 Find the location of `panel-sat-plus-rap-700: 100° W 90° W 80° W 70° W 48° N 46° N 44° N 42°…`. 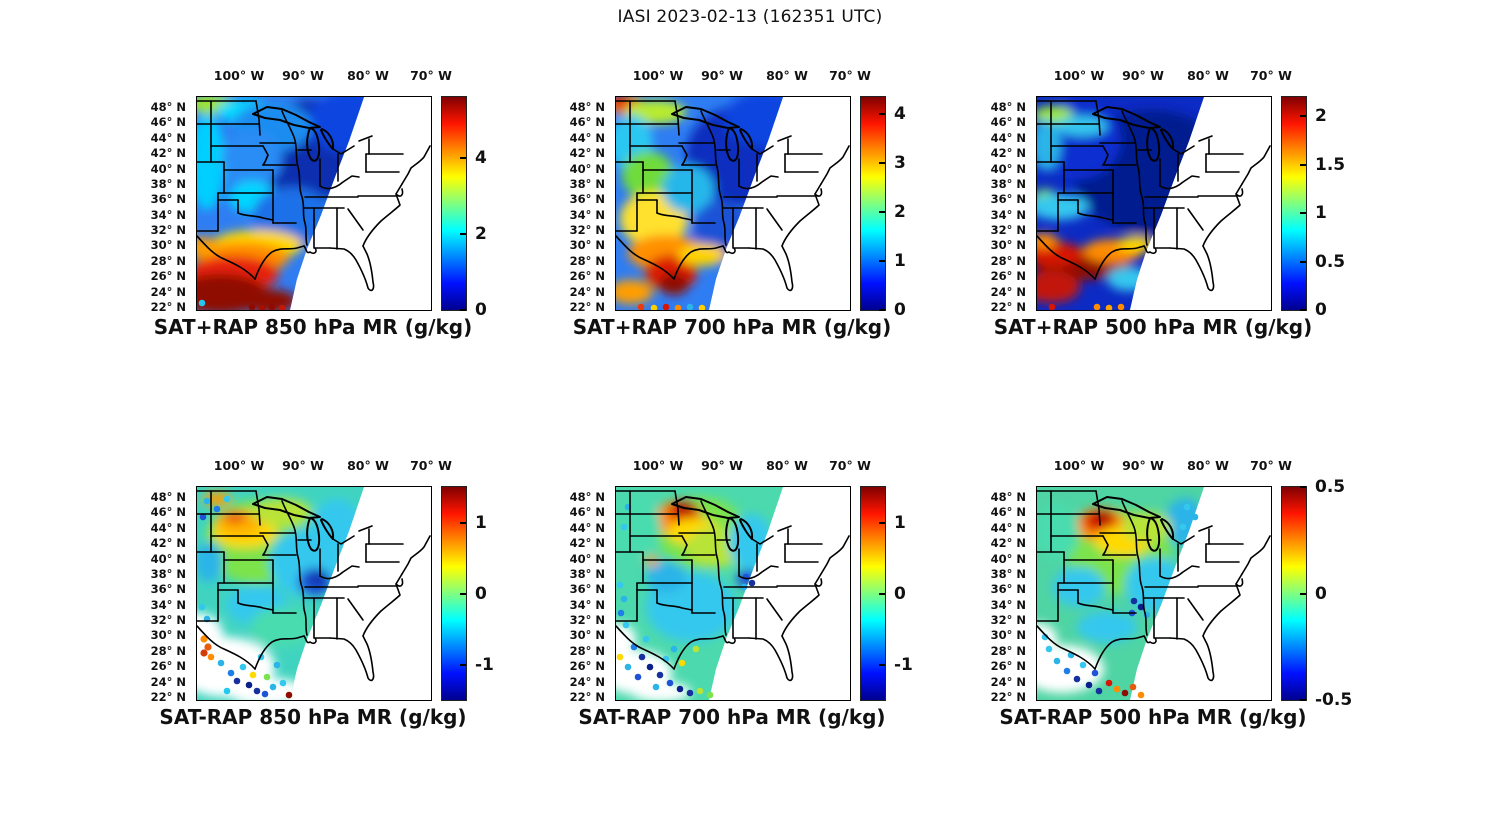

panel-sat-plus-rap-700: 100° W 90° W 80° W 70° W 48° N 46° N 44° N 42°… is located at coordinates (738, 203).